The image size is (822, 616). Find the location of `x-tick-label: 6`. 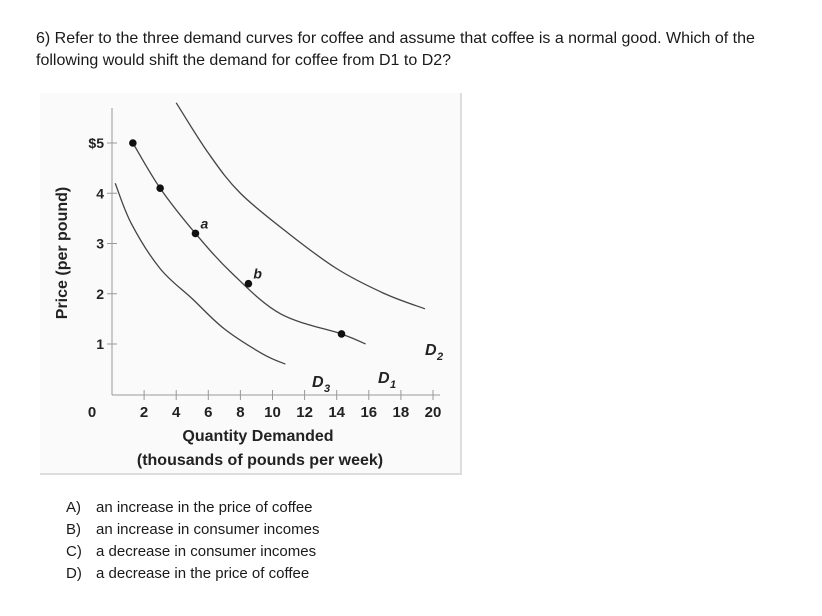

x-tick-label: 6 is located at coordinates (208, 412).